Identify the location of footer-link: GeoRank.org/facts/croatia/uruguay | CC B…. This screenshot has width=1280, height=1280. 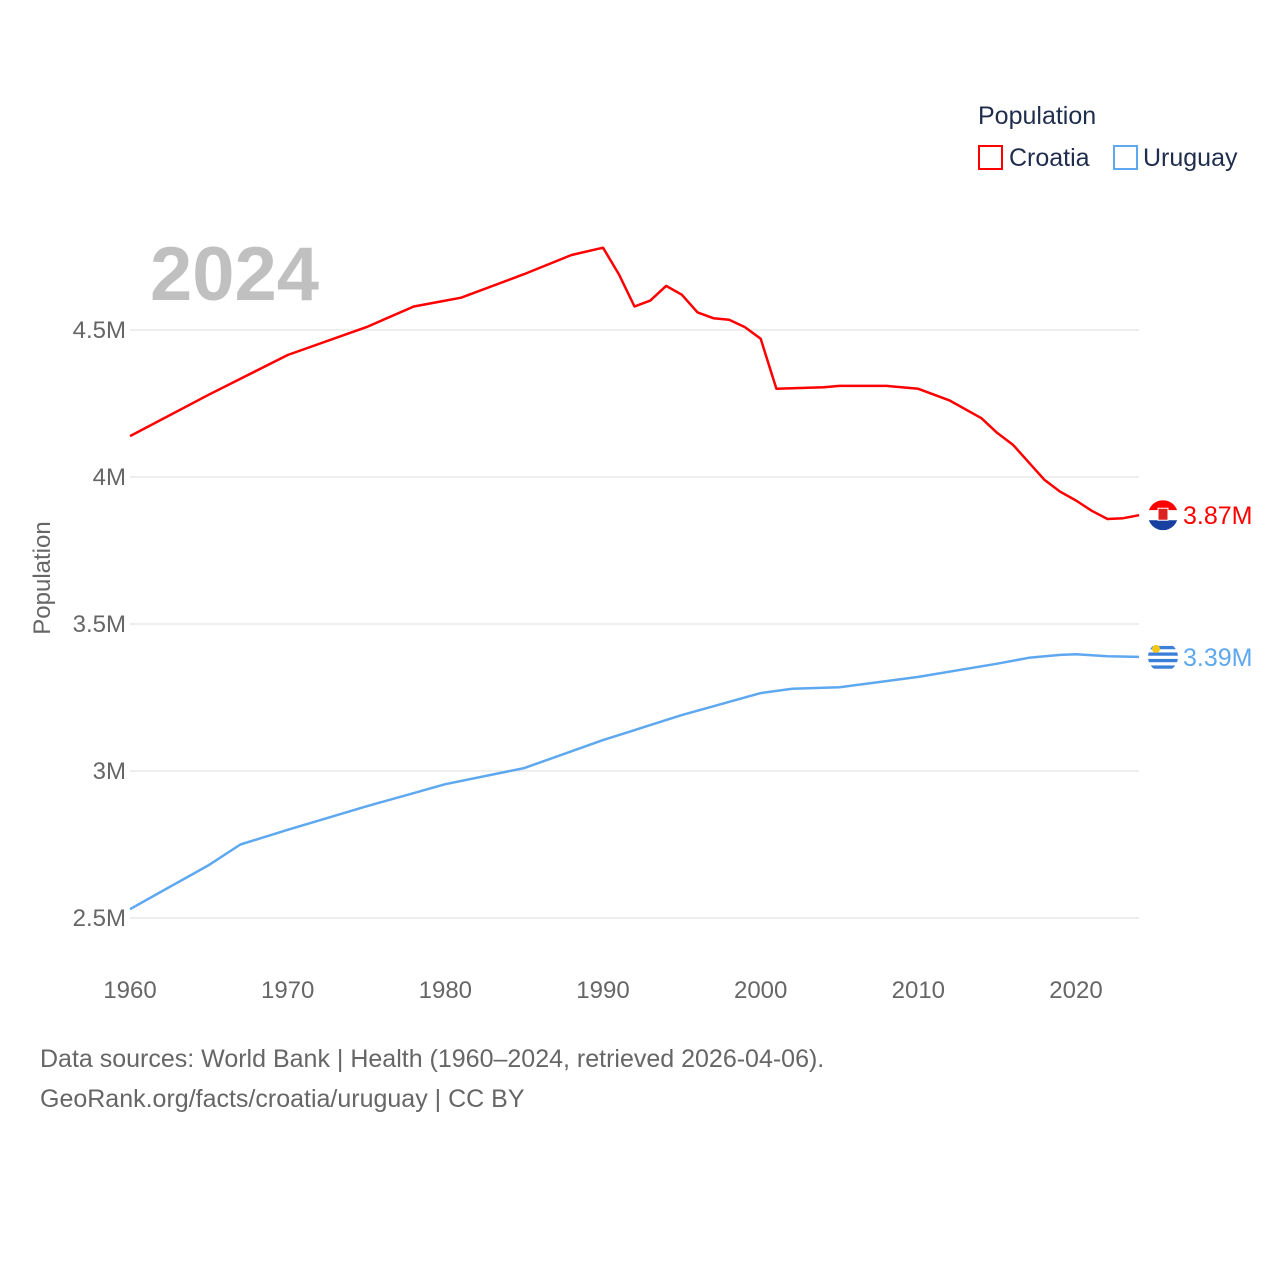
(282, 1099).